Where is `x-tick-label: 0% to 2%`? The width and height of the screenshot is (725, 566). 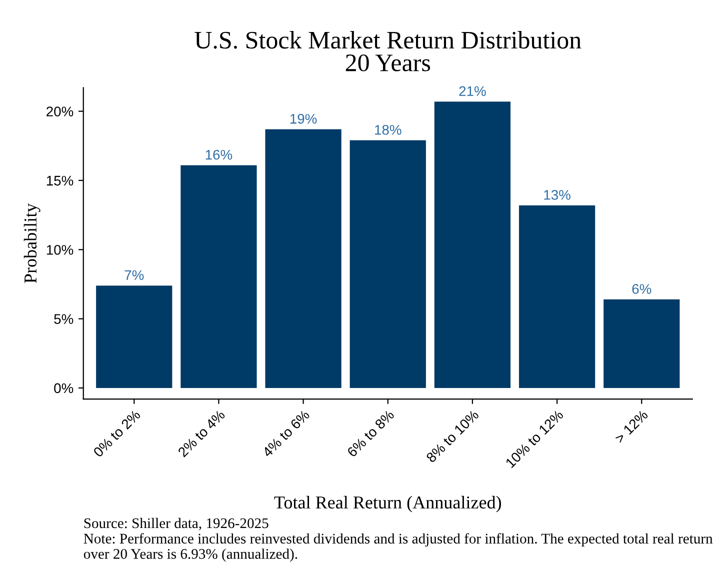
x-tick-label: 0% to 2% is located at coordinates (116, 433).